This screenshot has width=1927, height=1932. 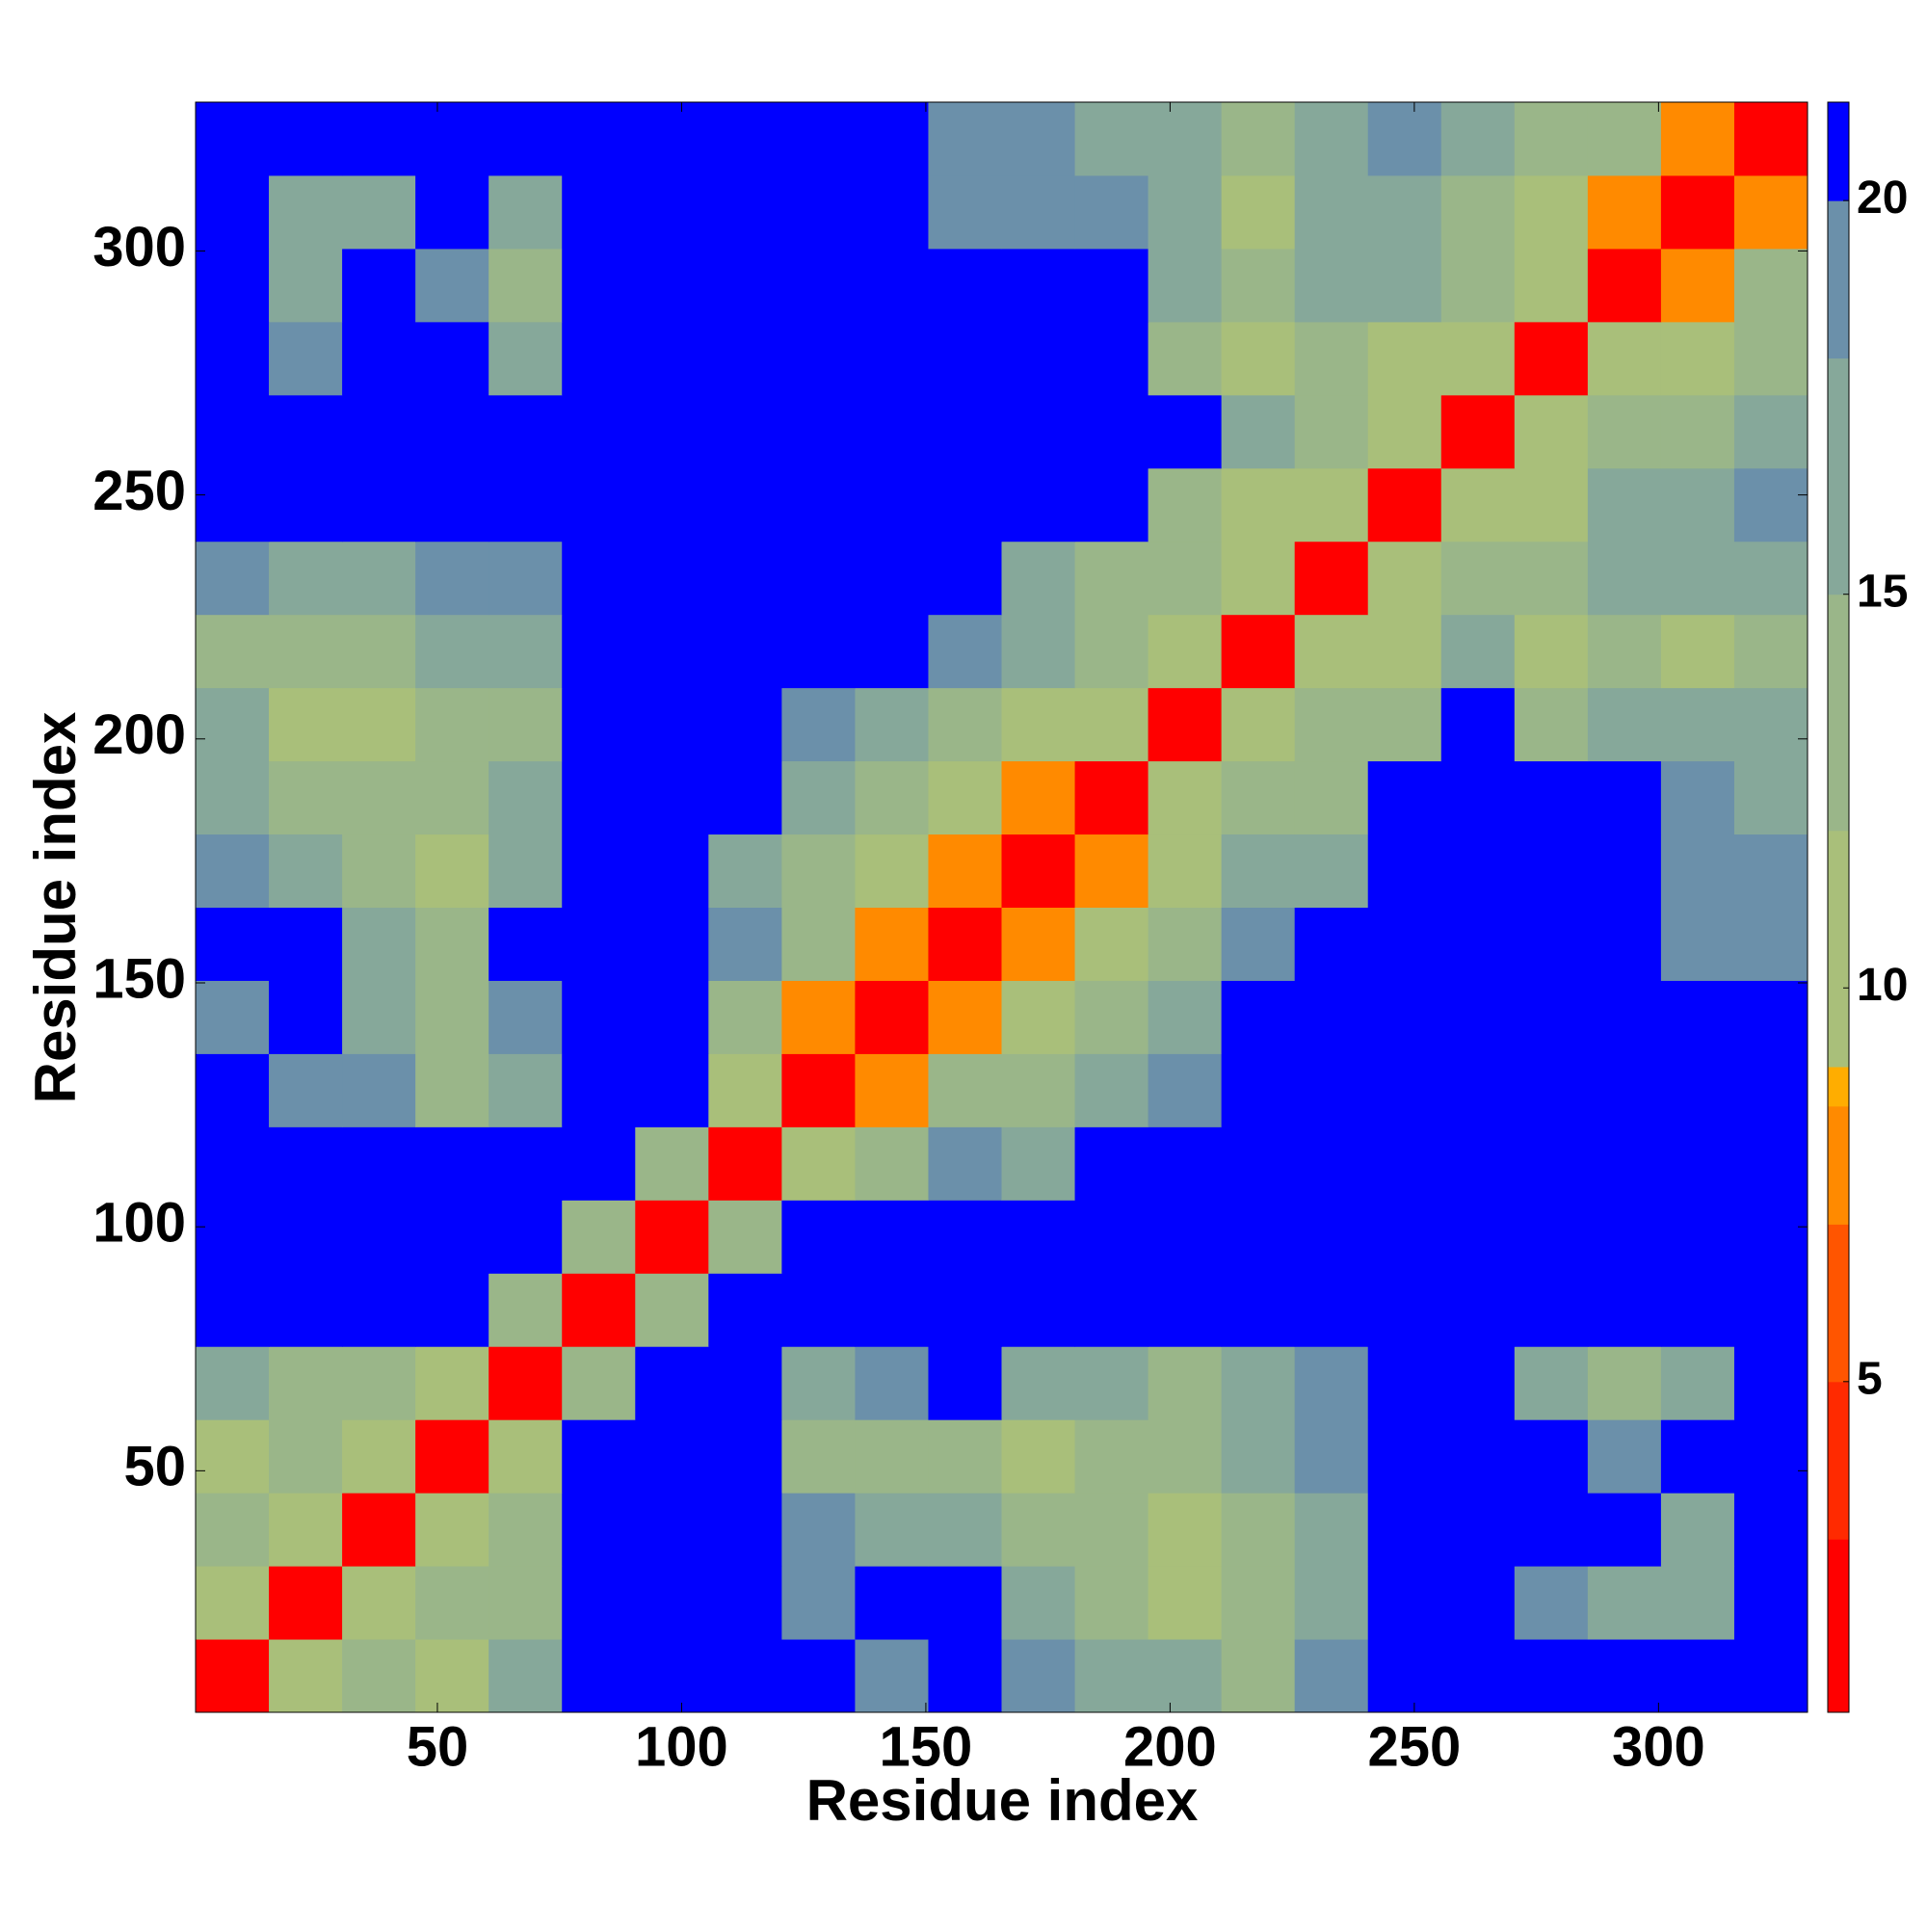 What do you see at coordinates (926, 1746) in the screenshot?
I see `x-tick-label: 150` at bounding box center [926, 1746].